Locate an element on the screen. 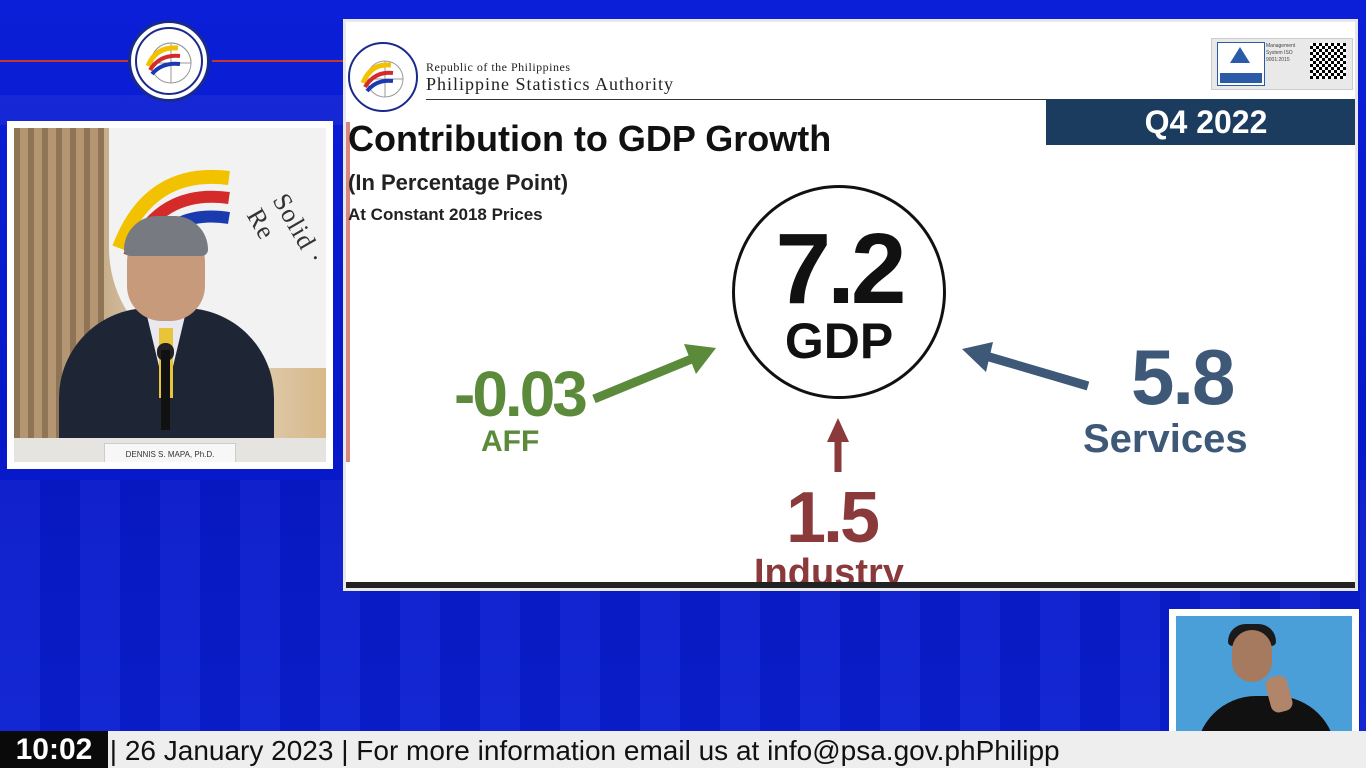 The height and width of the screenshot is (768, 1366). gdp-value: 7.2 is located at coordinates (840, 269).